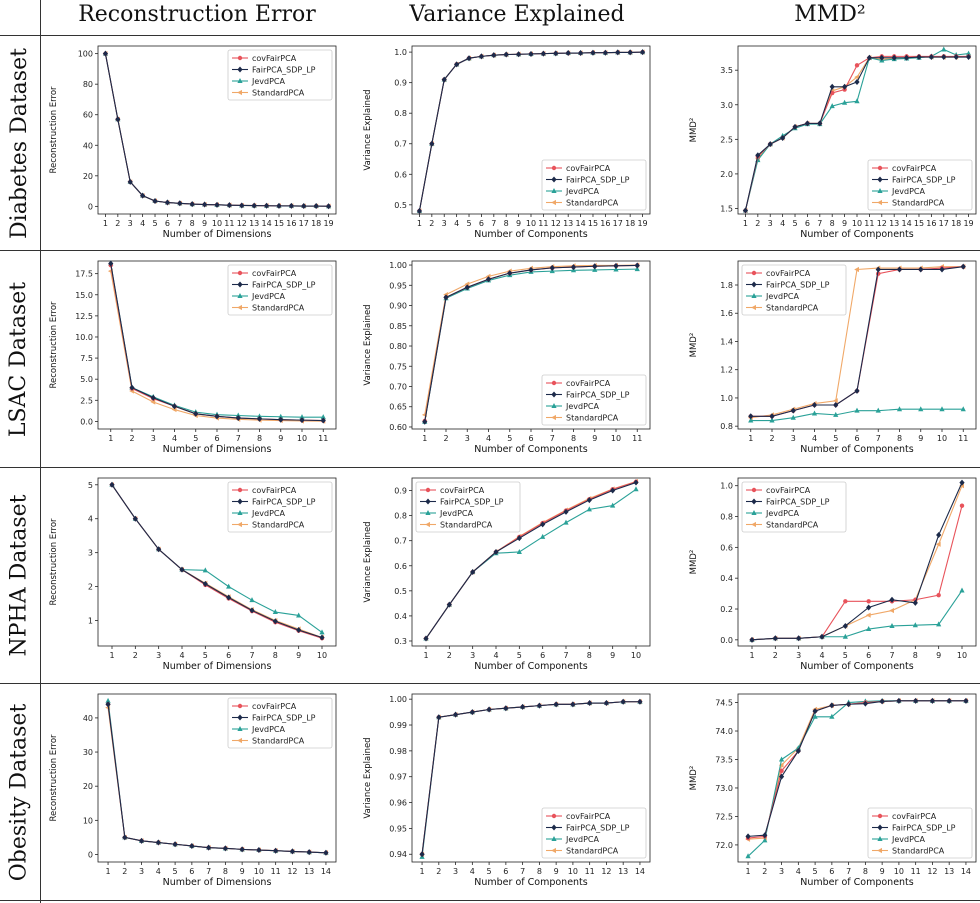 The width and height of the screenshot is (980, 903). What do you see at coordinates (726, 486) in the screenshot?
I see `y-tick-label: 1.0` at bounding box center [726, 486].